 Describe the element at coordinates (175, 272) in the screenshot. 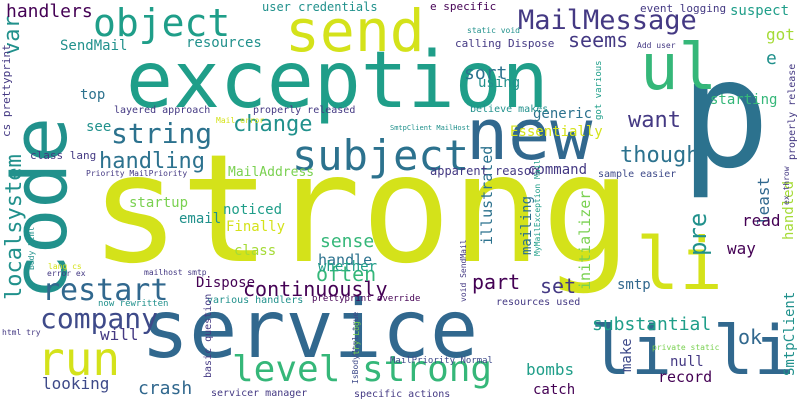

I see `word-mailhost-smtp: mailhost smtp` at that location.